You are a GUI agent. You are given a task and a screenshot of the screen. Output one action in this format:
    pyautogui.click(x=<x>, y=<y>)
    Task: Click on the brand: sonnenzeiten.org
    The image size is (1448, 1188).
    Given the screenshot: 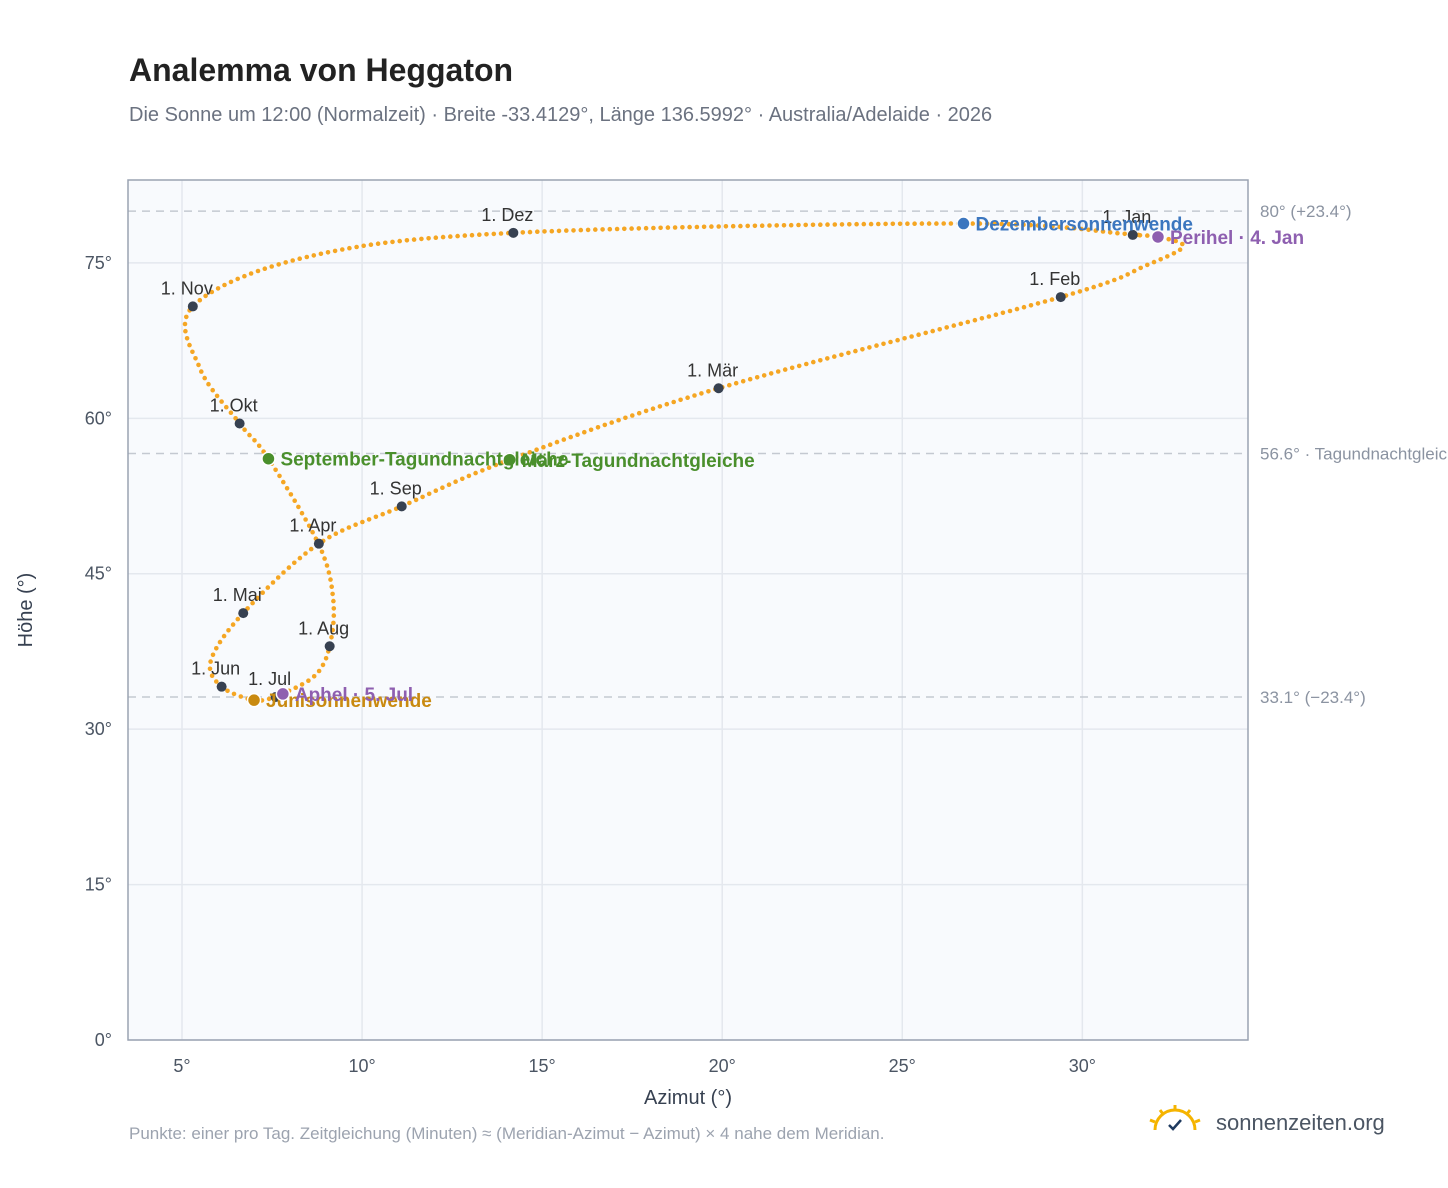 What is the action you would take?
    pyautogui.click(x=1266, y=1122)
    